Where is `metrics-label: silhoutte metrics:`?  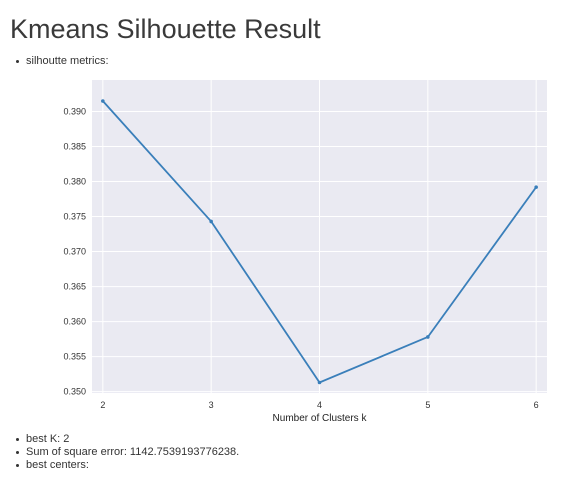
metrics-label: silhoutte metrics: is located at coordinates (62, 61).